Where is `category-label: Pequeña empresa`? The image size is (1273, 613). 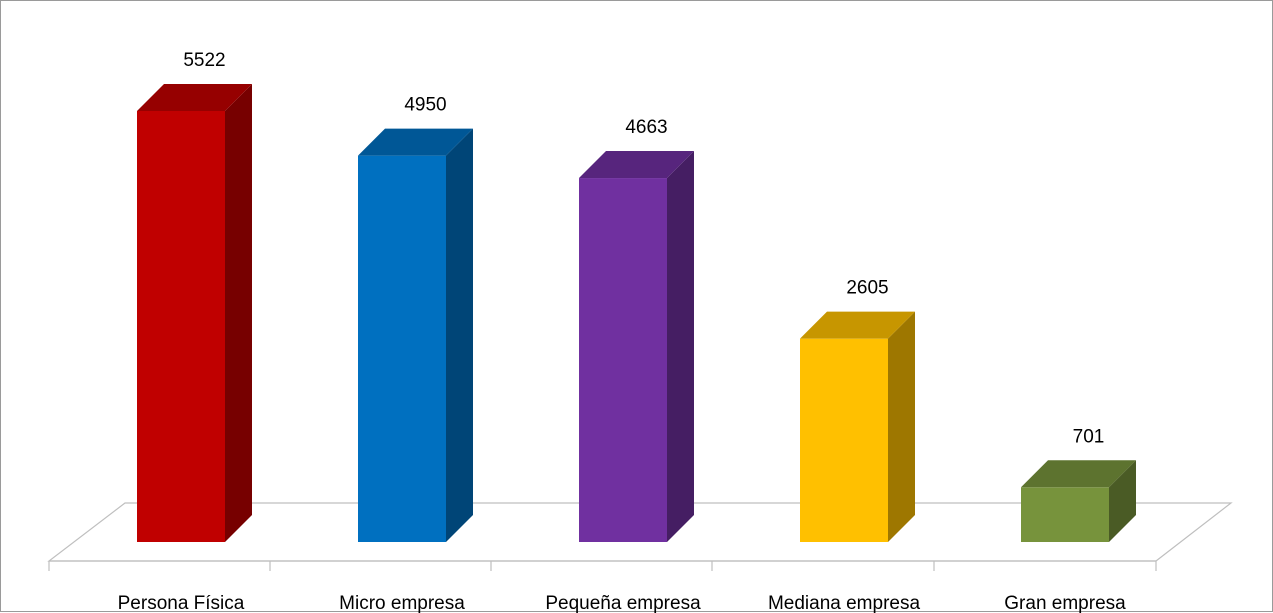 category-label: Pequeña empresa is located at coordinates (623, 603).